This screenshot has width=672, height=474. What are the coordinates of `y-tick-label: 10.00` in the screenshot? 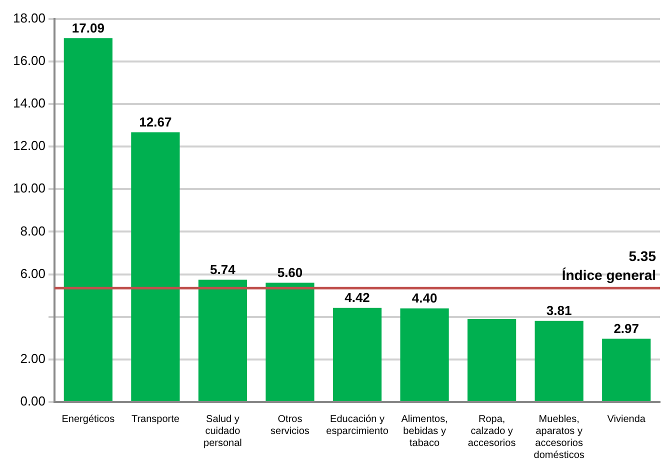 It's located at (29, 188).